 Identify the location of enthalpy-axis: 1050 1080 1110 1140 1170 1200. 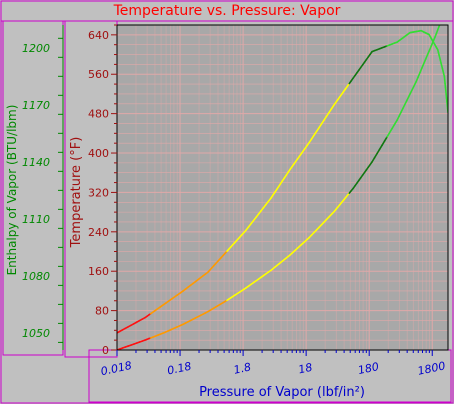
(43, 187).